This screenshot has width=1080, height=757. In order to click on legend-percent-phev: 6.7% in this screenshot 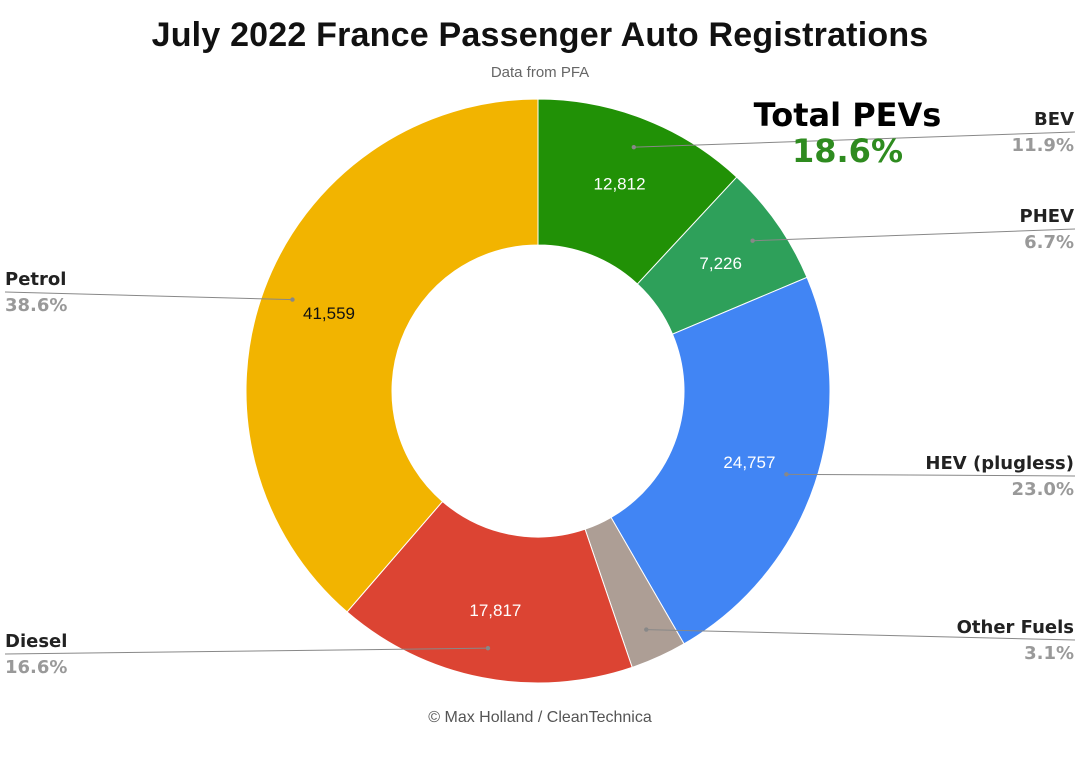, I will do `click(1049, 242)`.